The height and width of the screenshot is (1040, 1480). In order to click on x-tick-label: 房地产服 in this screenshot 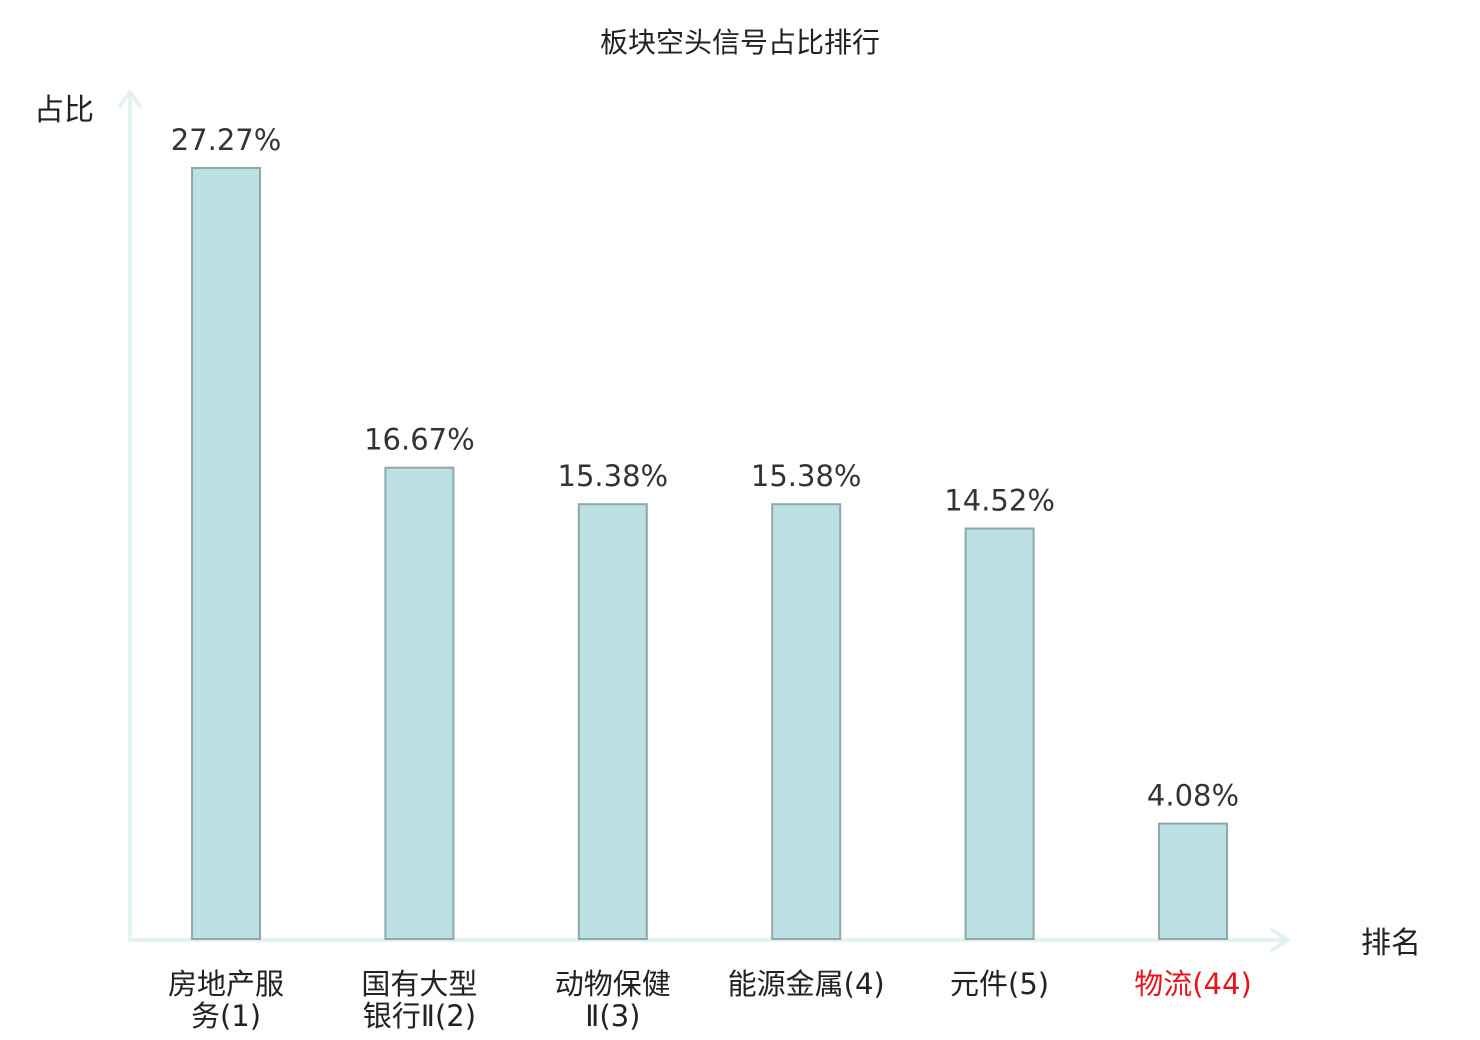, I will do `click(226, 984)`.